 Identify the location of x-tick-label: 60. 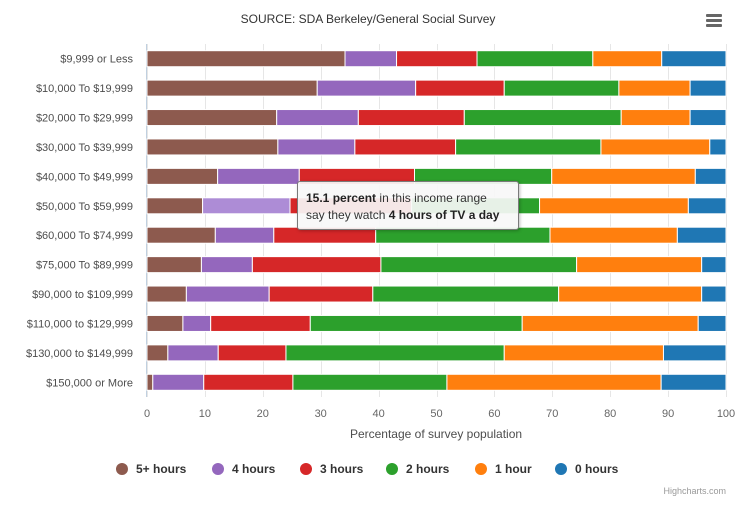
(494, 414).